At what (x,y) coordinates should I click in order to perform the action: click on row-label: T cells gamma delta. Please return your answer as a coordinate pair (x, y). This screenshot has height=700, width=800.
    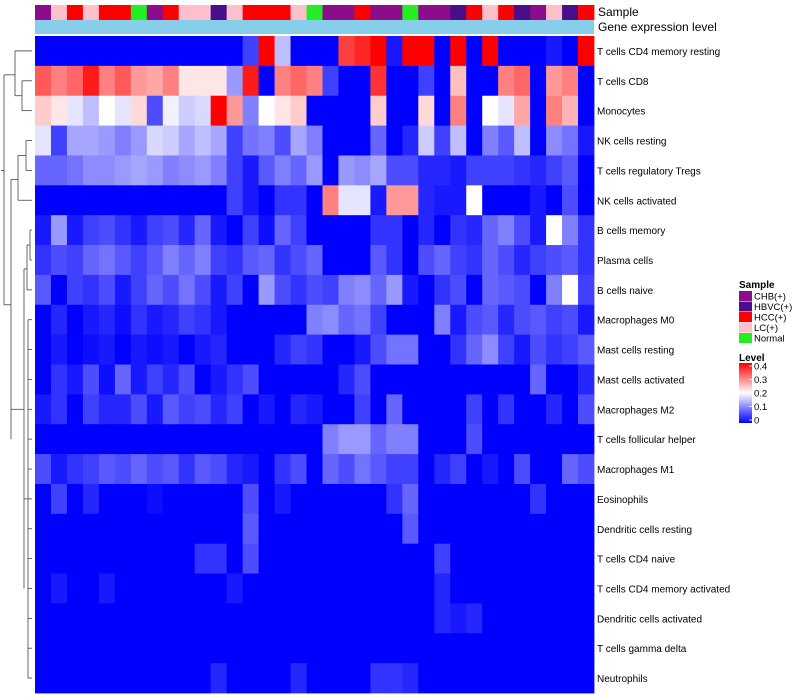
    Looking at the image, I should click on (642, 649).